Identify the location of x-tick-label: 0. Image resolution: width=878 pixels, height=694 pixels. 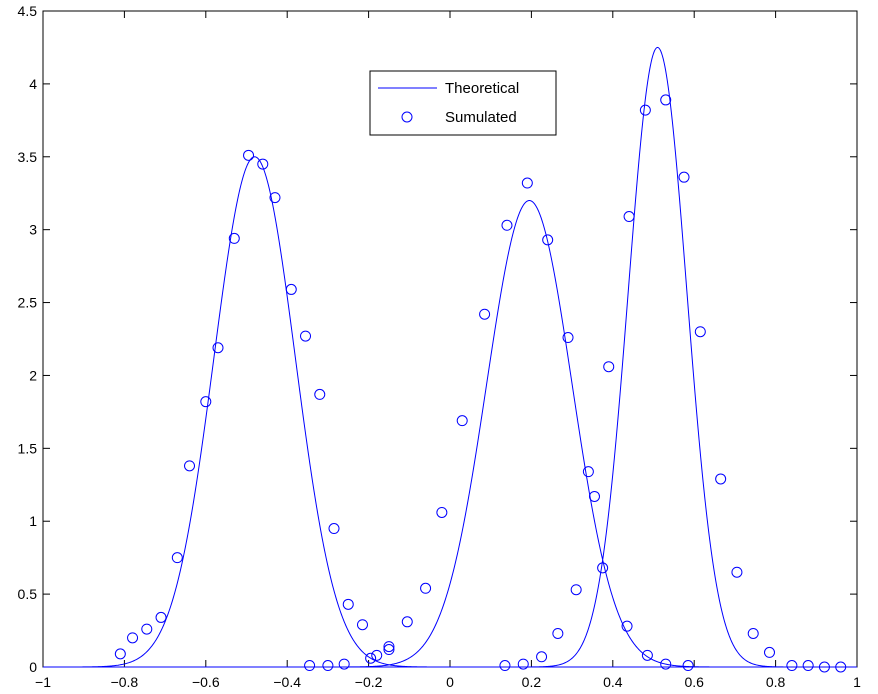
(450, 682).